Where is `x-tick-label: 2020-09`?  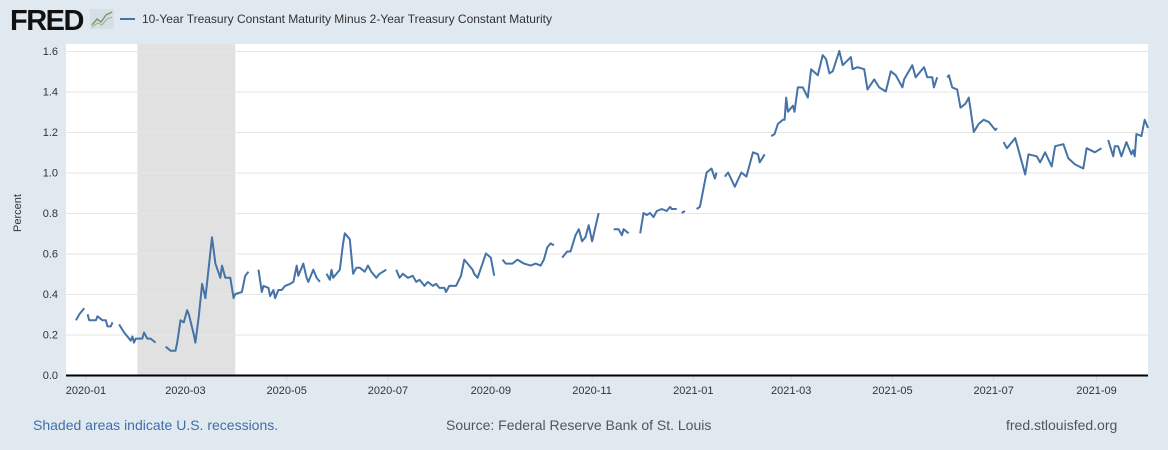 x-tick-label: 2020-09 is located at coordinates (491, 391).